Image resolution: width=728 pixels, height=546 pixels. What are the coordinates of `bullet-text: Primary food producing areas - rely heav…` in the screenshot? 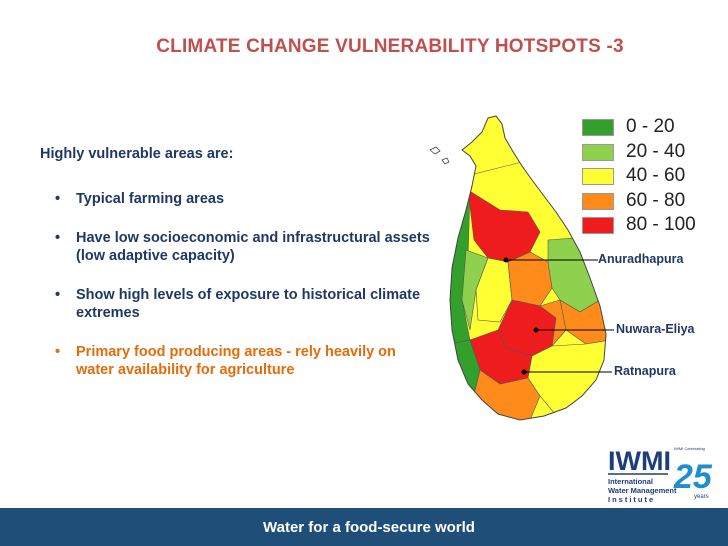 It's located at (236, 361).